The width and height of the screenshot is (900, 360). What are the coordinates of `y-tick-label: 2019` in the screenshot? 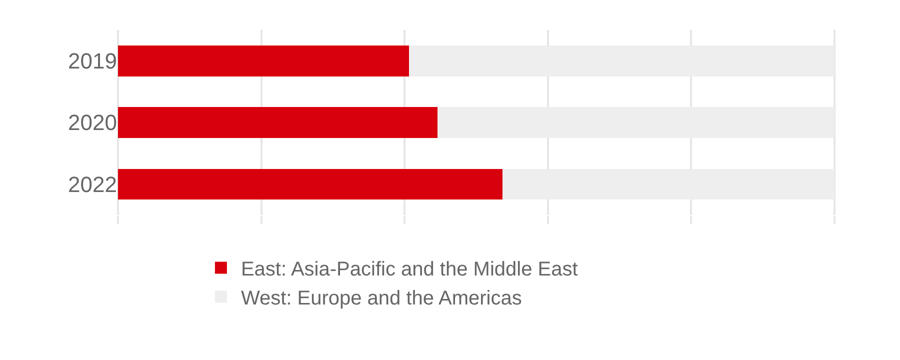 It's located at (92, 61).